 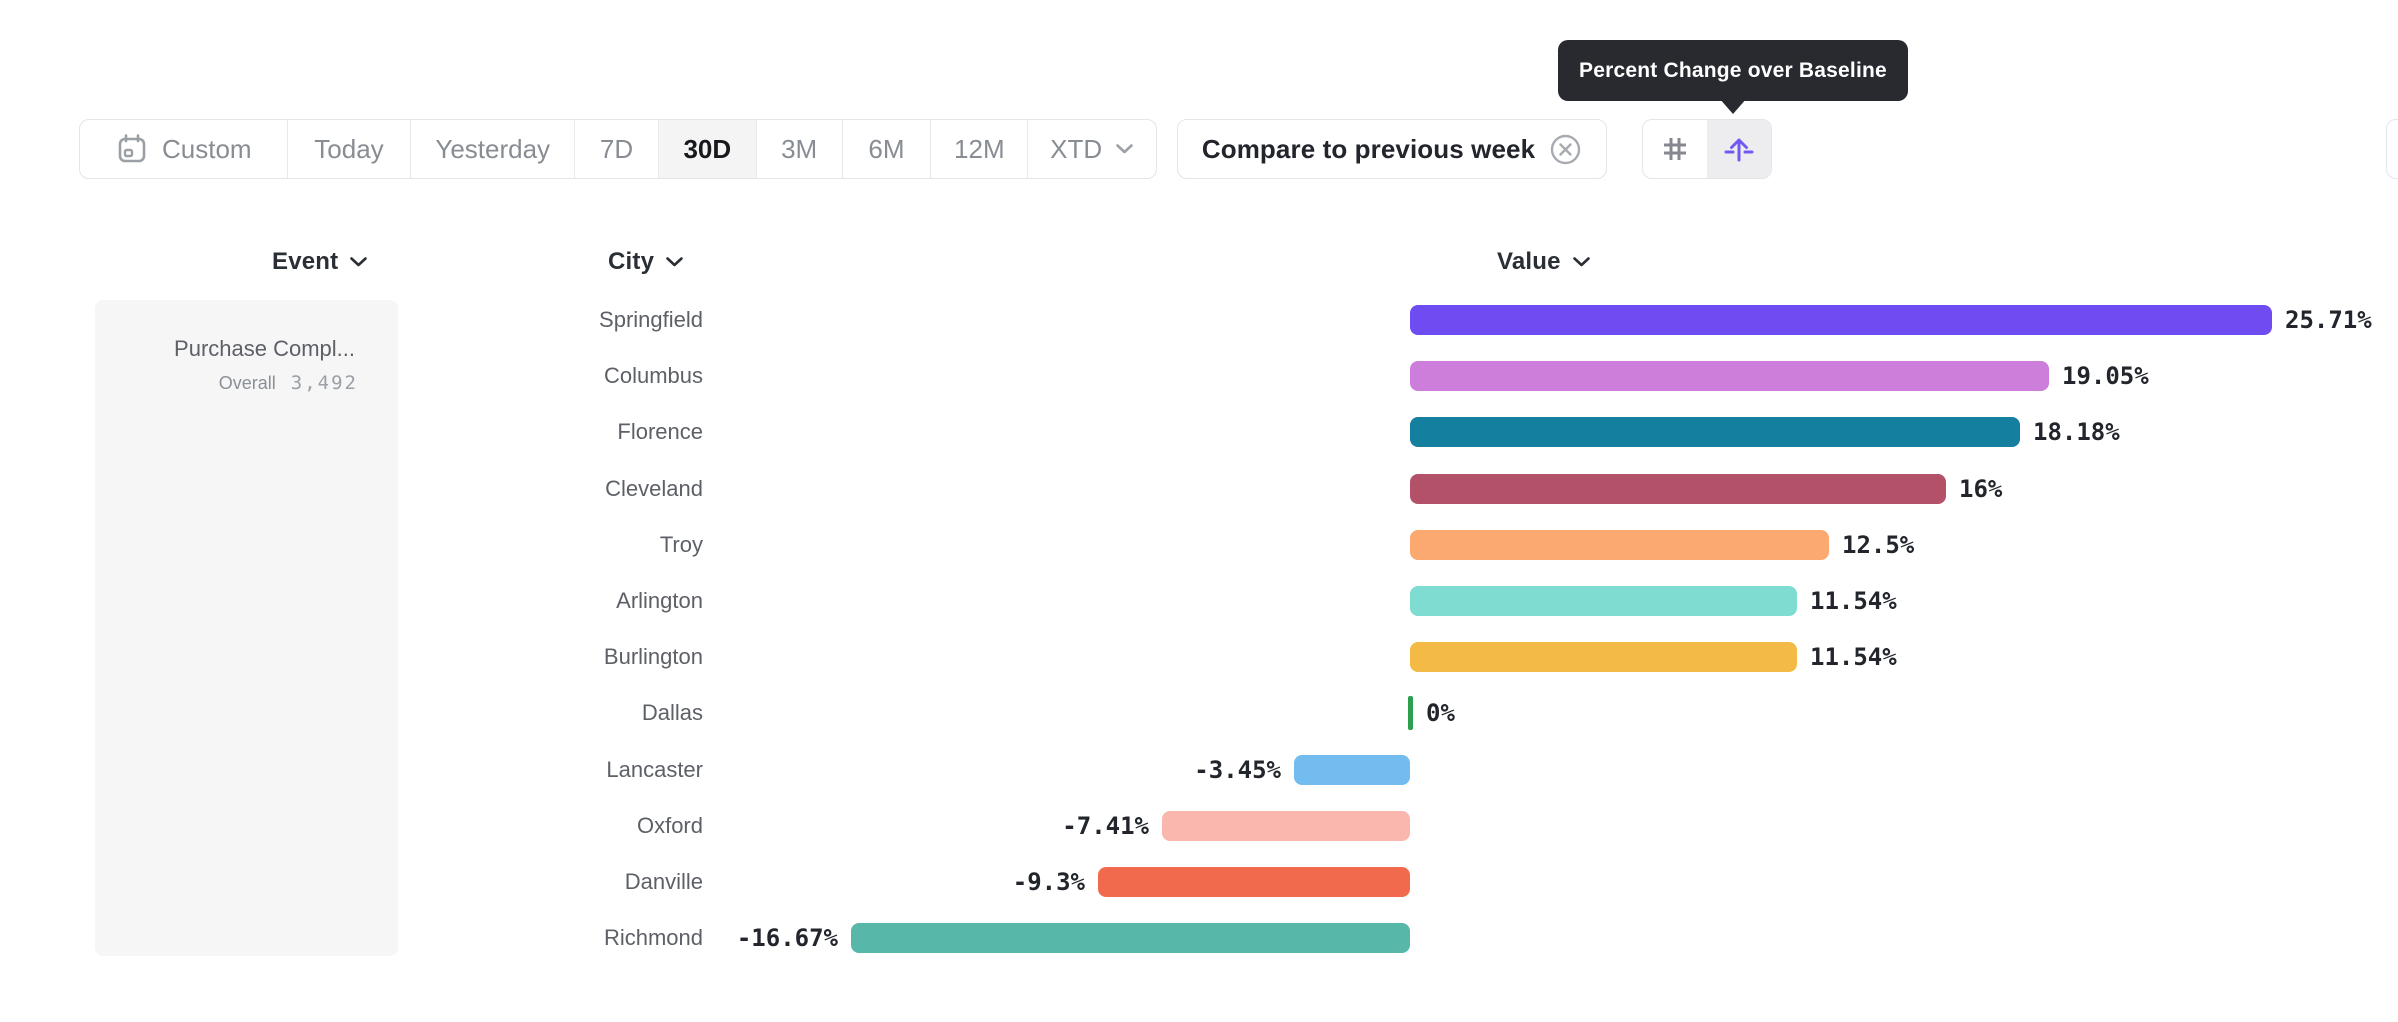 I want to click on tooltip-caret, so click(x=1733, y=106).